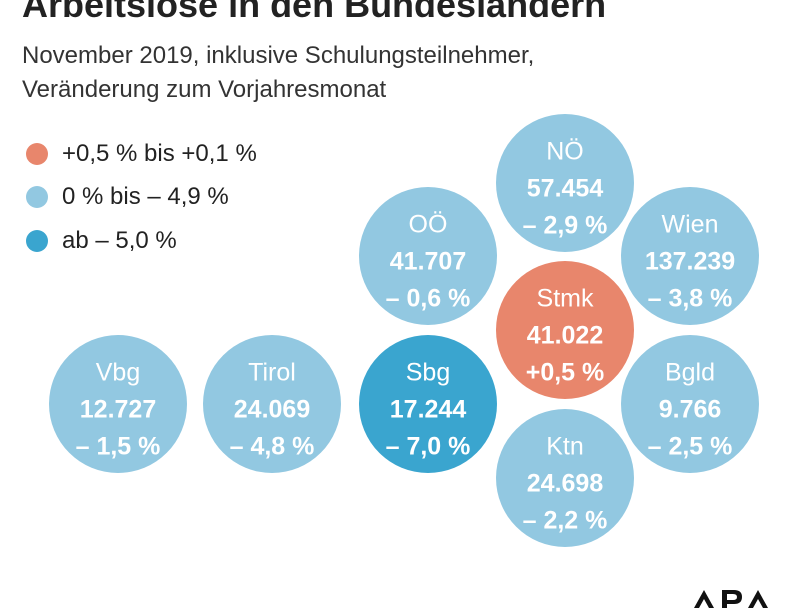 This screenshot has height=608, width=800. I want to click on legend-item-strong: ab – 5,0 %, so click(101, 241).